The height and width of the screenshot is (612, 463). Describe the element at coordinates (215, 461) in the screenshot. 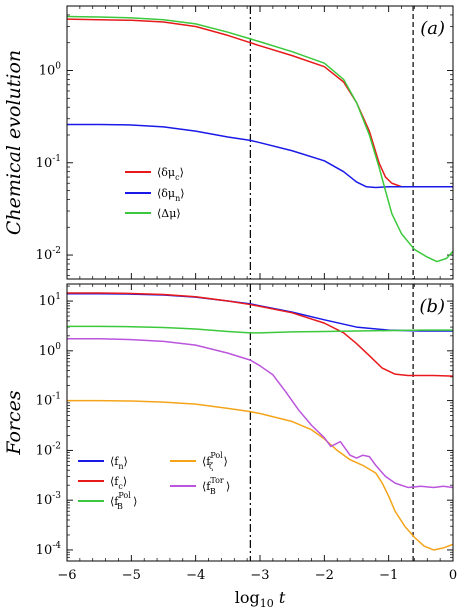

I see `legend-label: ⟨fPol ζ ⟩` at that location.